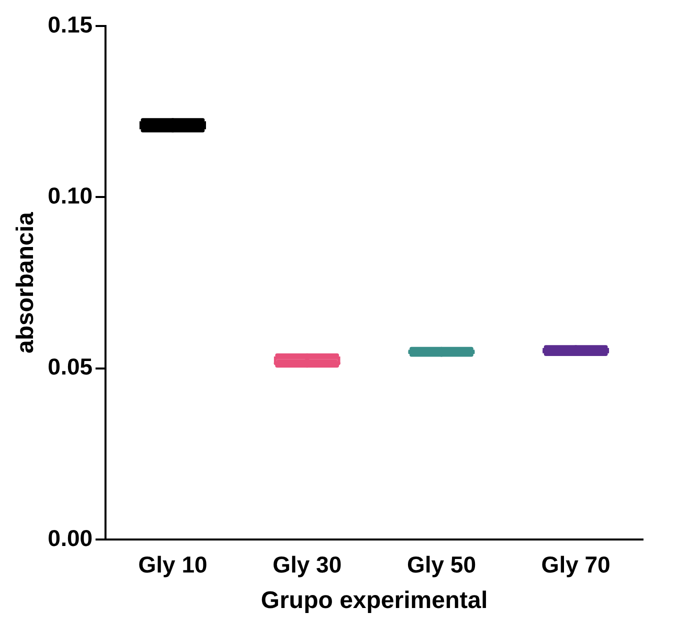 Image resolution: width=673 pixels, height=631 pixels. What do you see at coordinates (70, 24) in the screenshot?
I see `y-tick-label: 0.15` at bounding box center [70, 24].